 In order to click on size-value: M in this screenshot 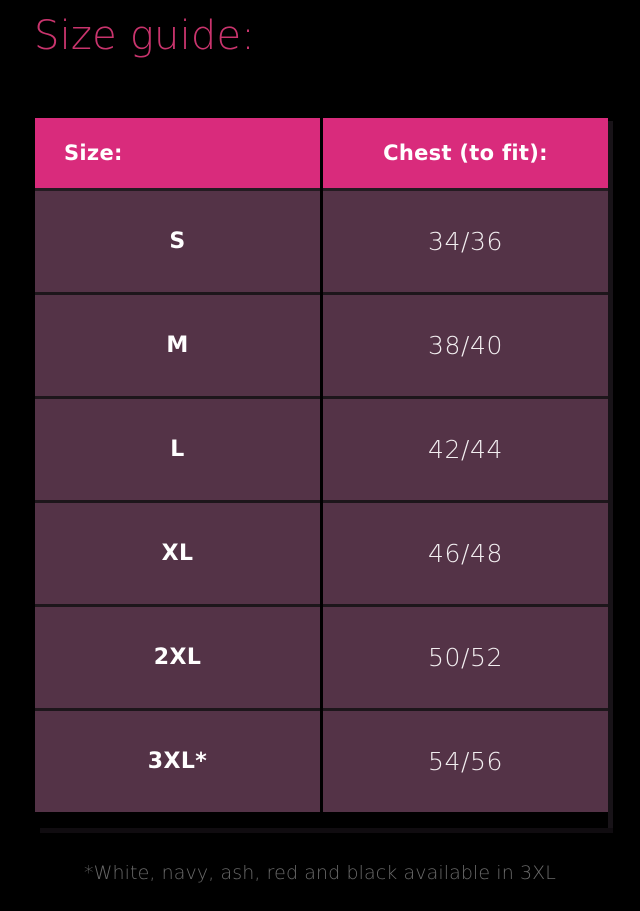, I will do `click(177, 345)`.